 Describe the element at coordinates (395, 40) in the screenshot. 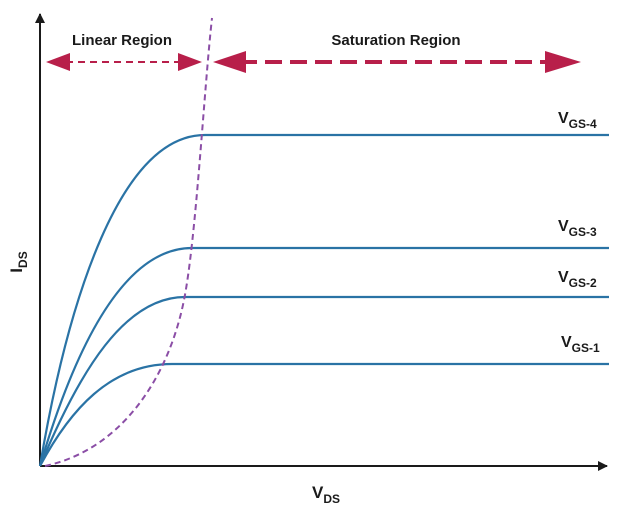

I see `saturation-region-label: Saturation Region` at that location.